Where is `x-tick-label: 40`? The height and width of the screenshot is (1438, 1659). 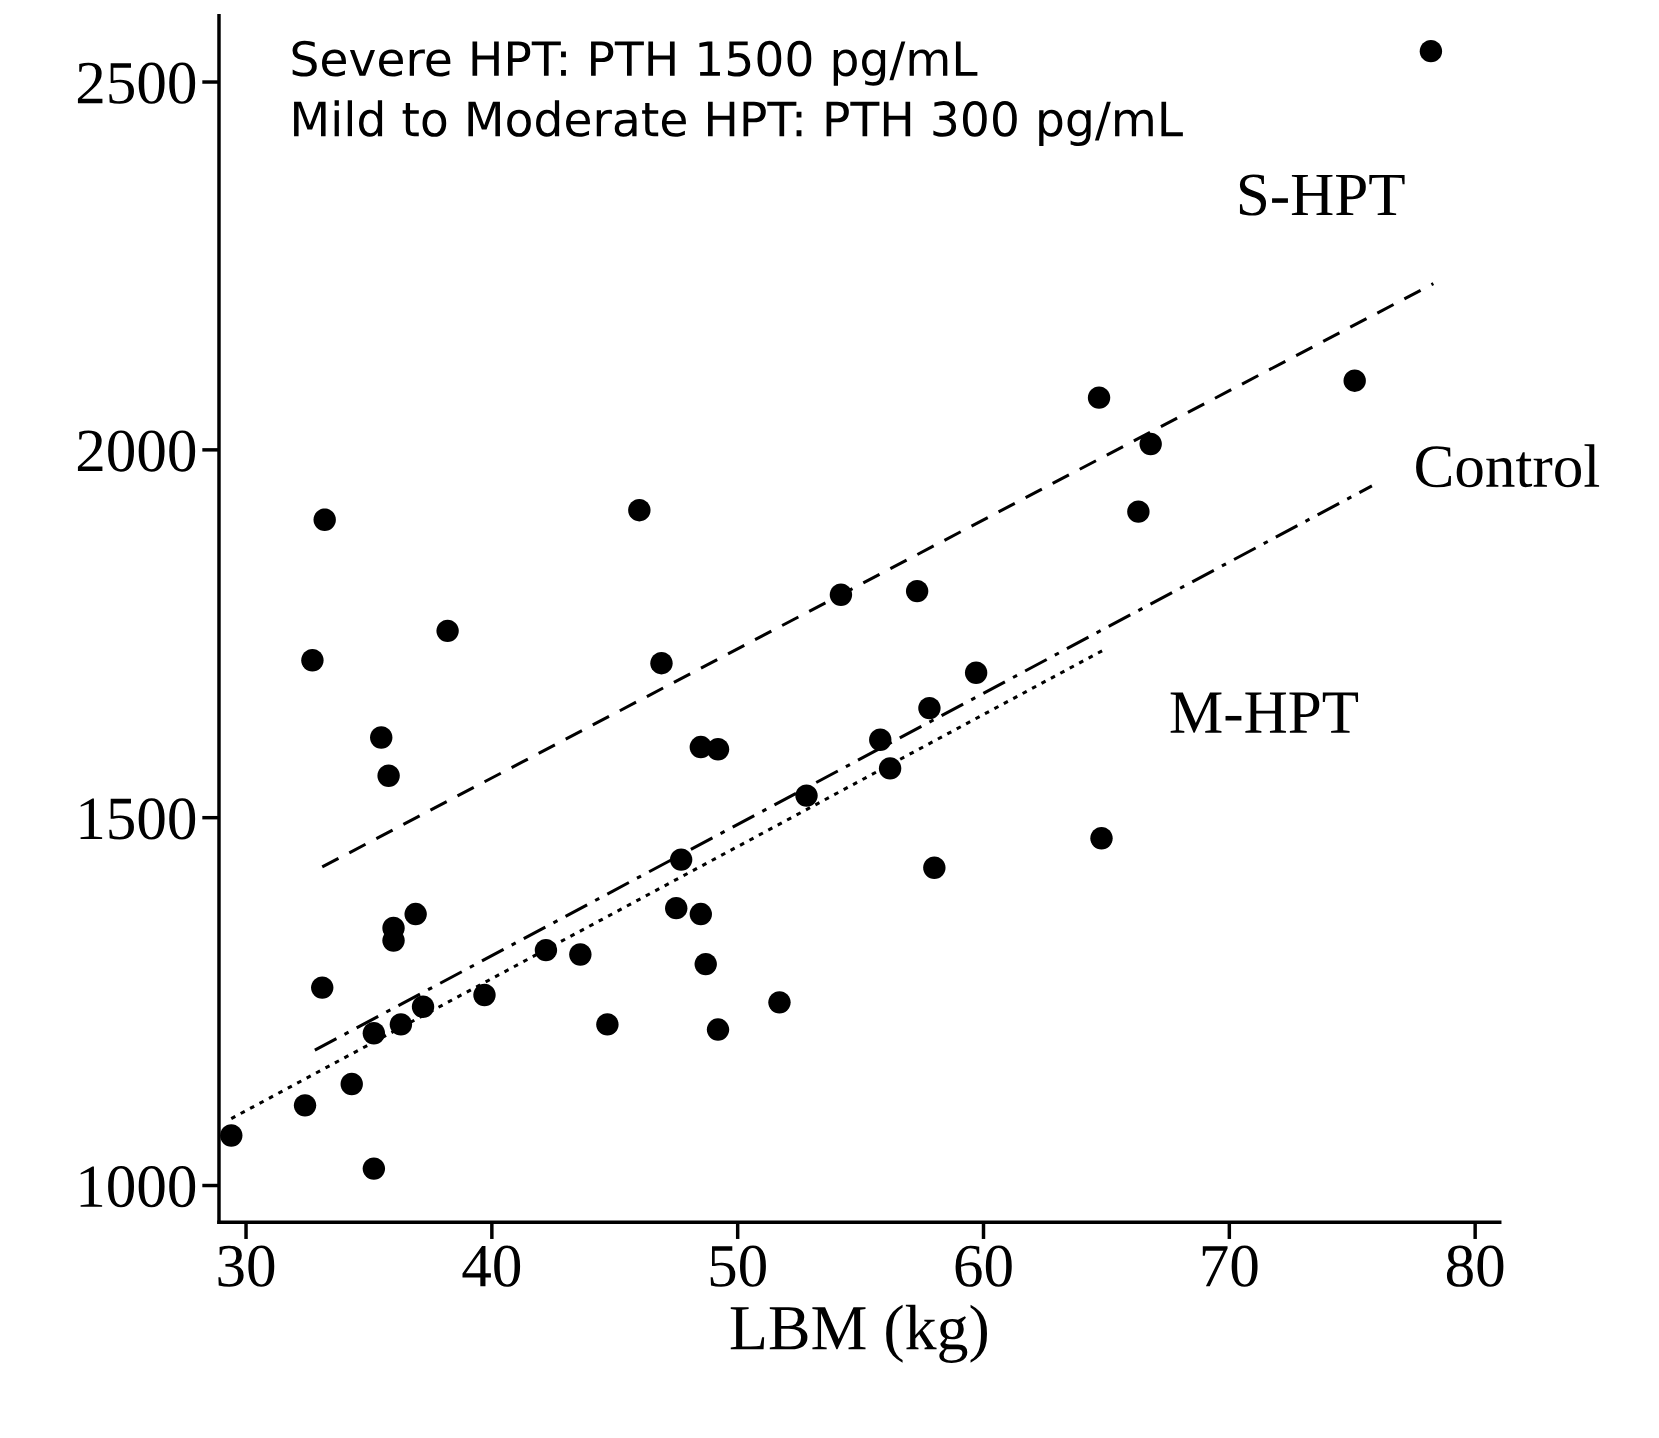
x-tick-label: 40 is located at coordinates (491, 1266).